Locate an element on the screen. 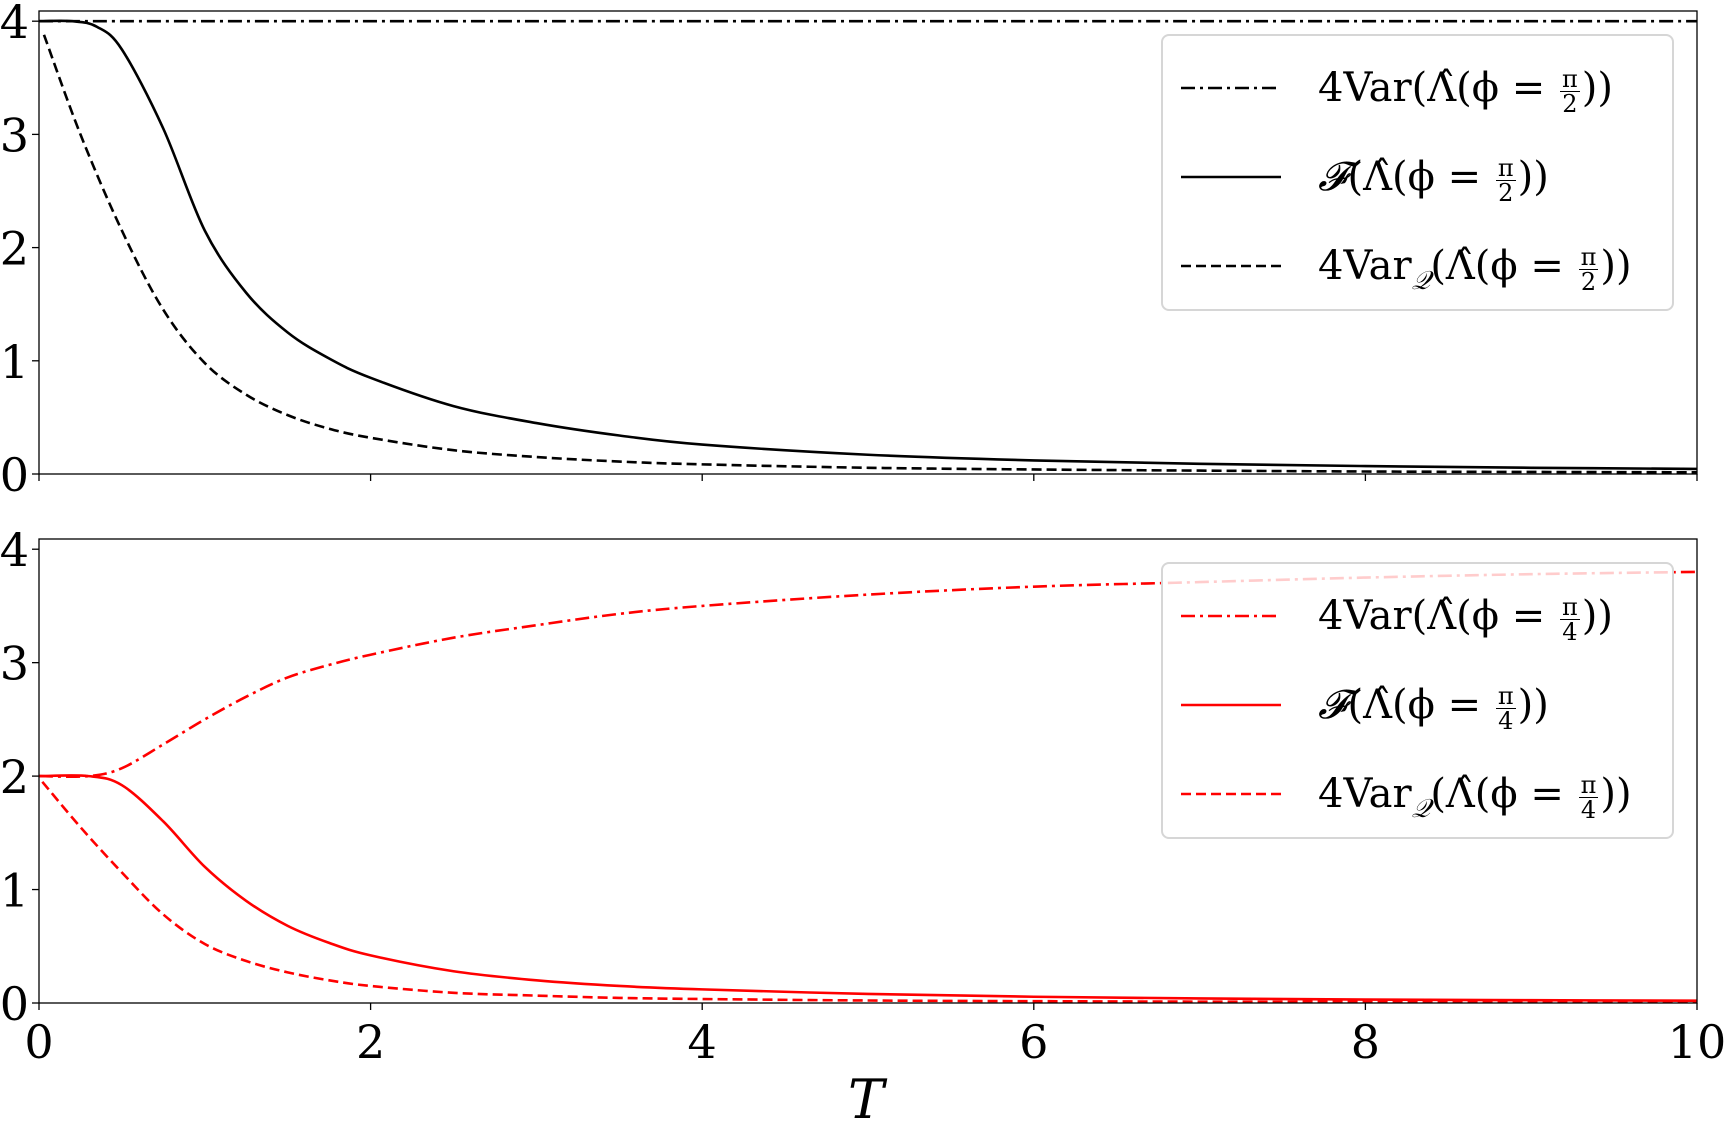  x-tick-label-0: 0 is located at coordinates (38, 1042).